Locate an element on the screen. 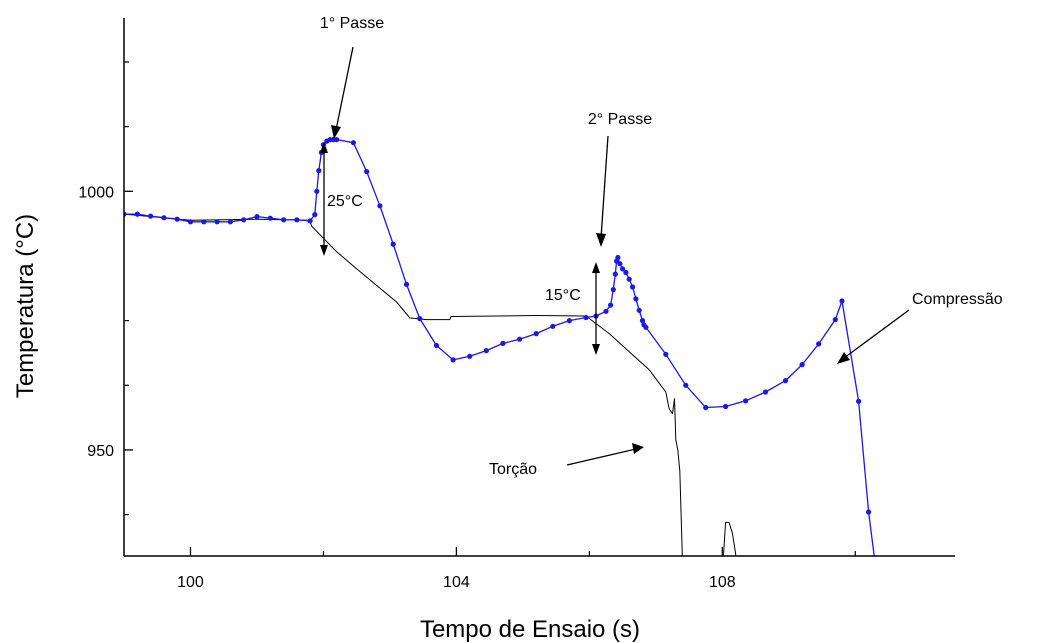 This screenshot has height=643, width=1051. delta-25-arrowhead-bottom is located at coordinates (324, 250).